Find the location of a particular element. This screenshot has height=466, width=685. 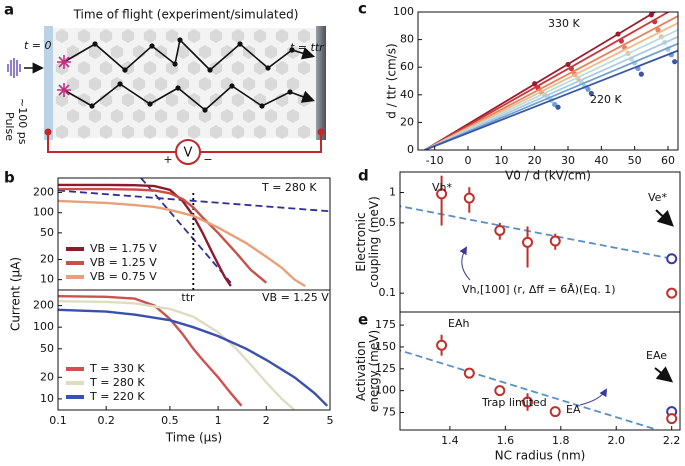

x-tick-label: 20 is located at coordinates (535, 160).